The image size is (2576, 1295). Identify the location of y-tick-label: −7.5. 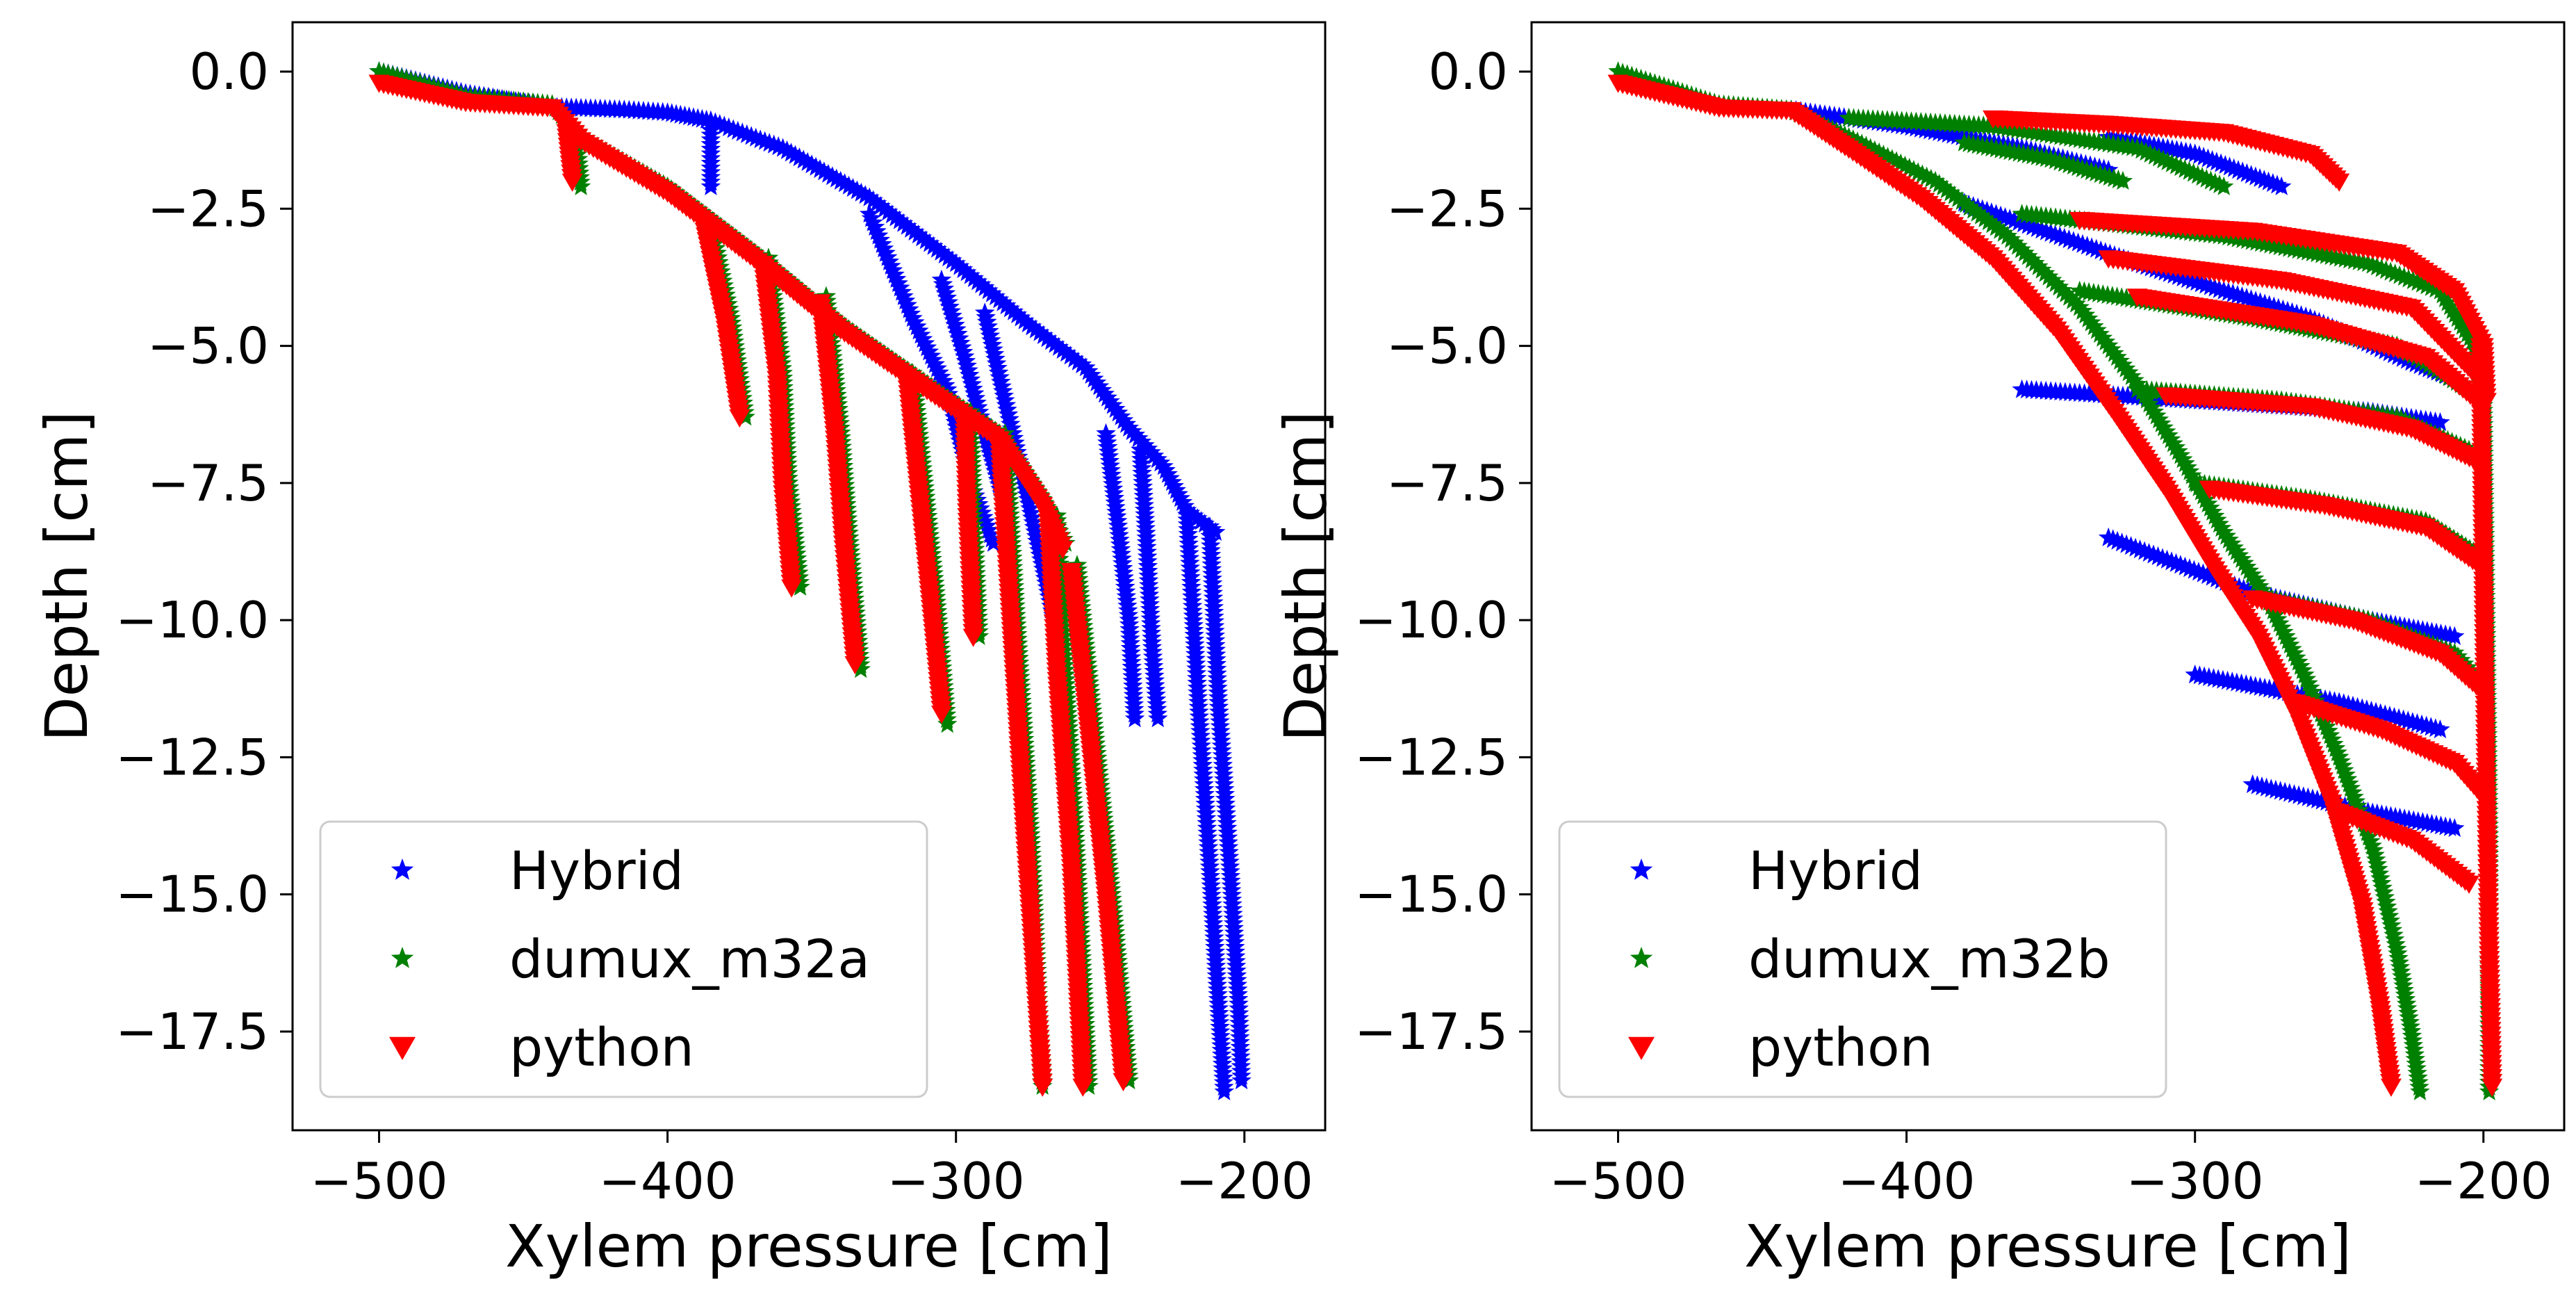
(1447, 483).